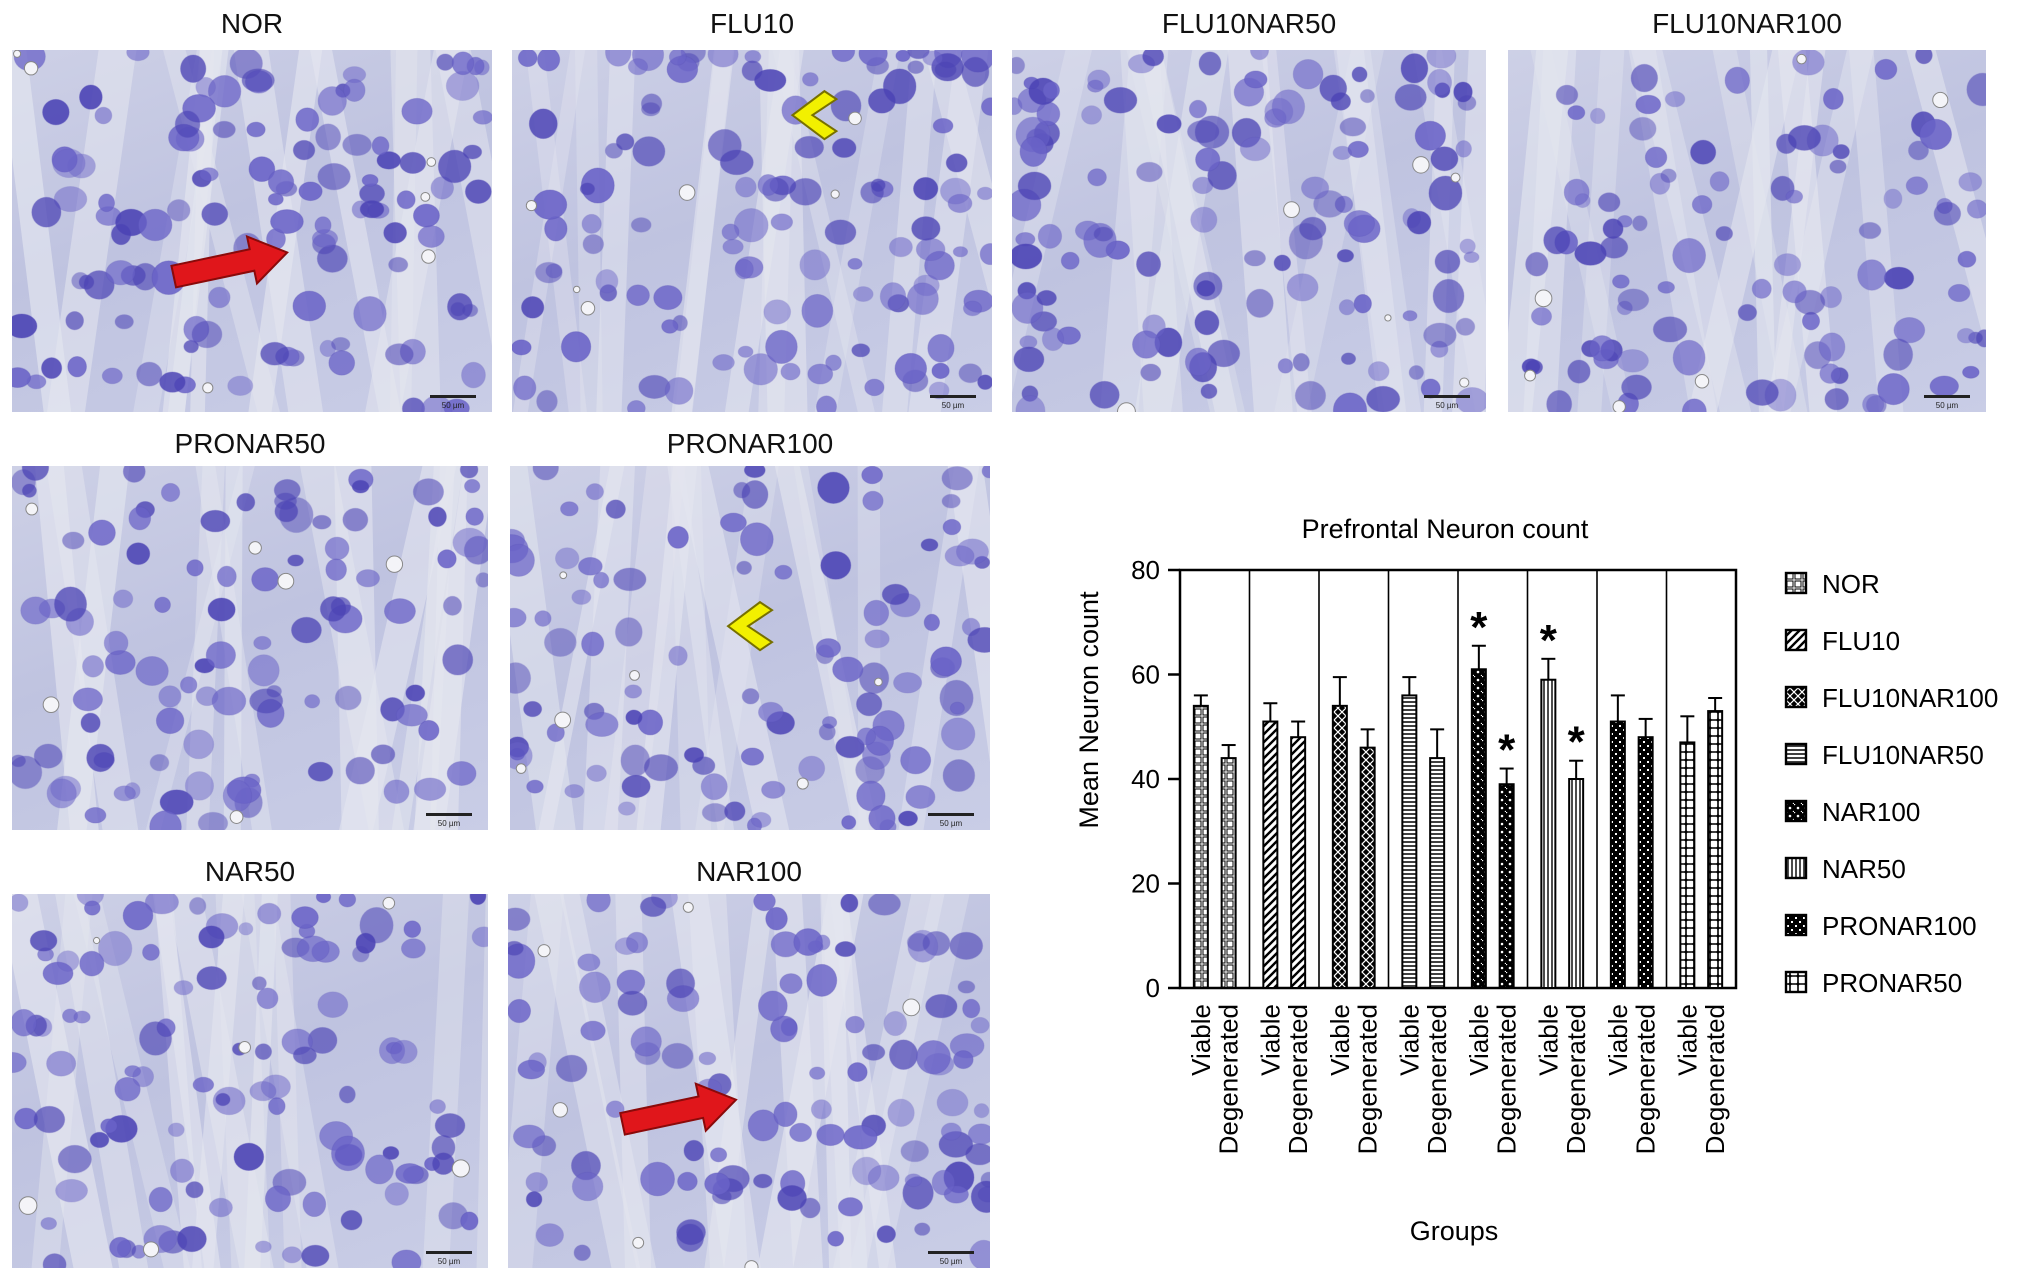 This screenshot has width=2032, height=1277. What do you see at coordinates (814, 115) in the screenshot?
I see `yellow-arrowhead-icon` at bounding box center [814, 115].